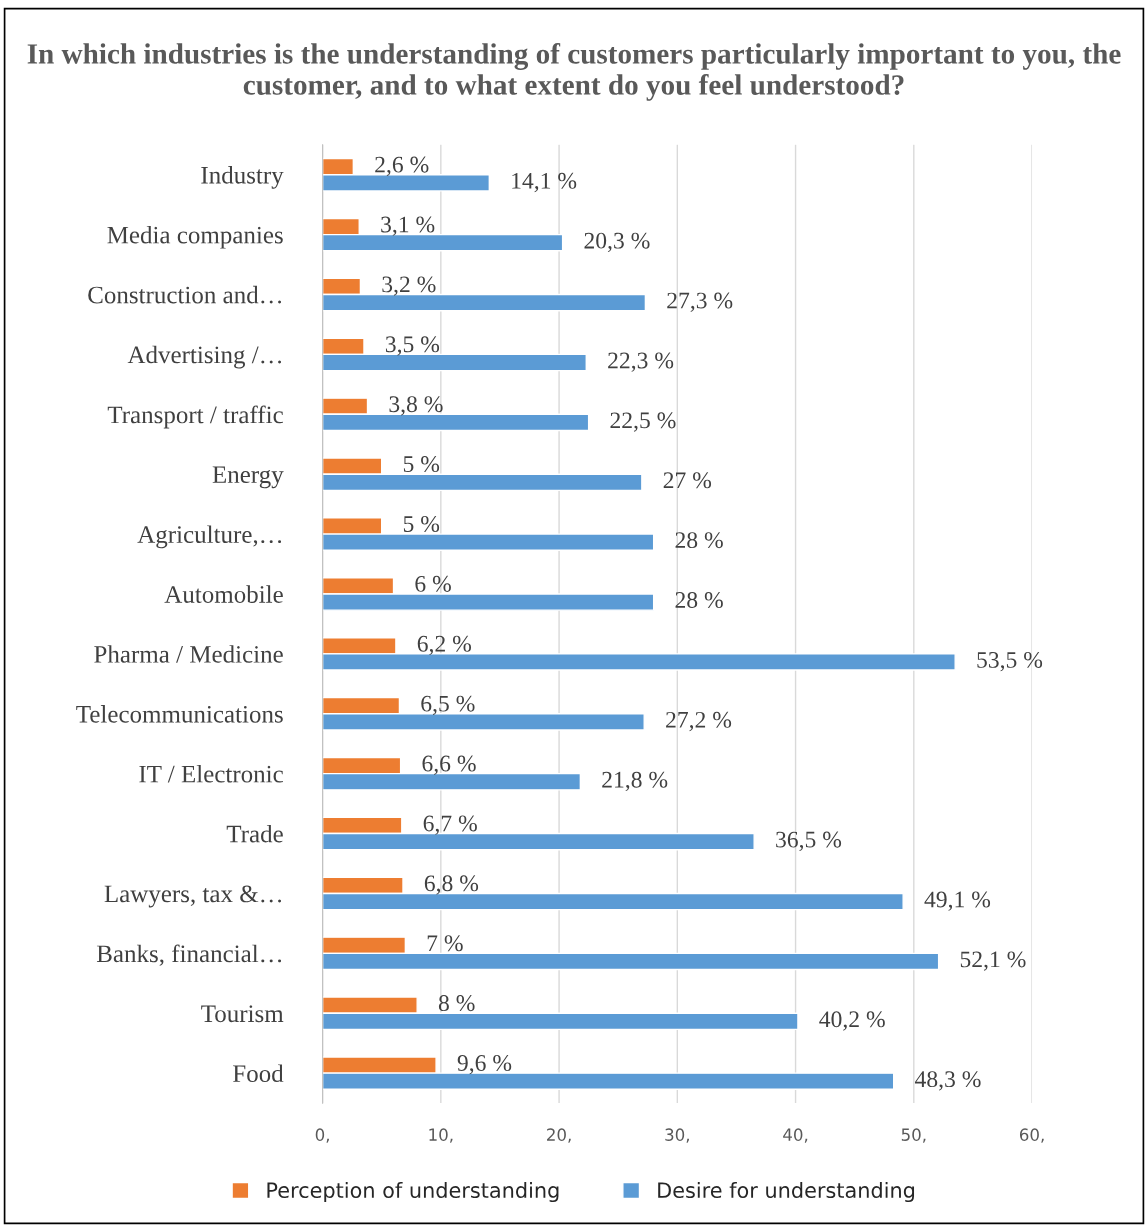  What do you see at coordinates (559, 1135) in the screenshot?
I see `x-tick-label: 20,` at bounding box center [559, 1135].